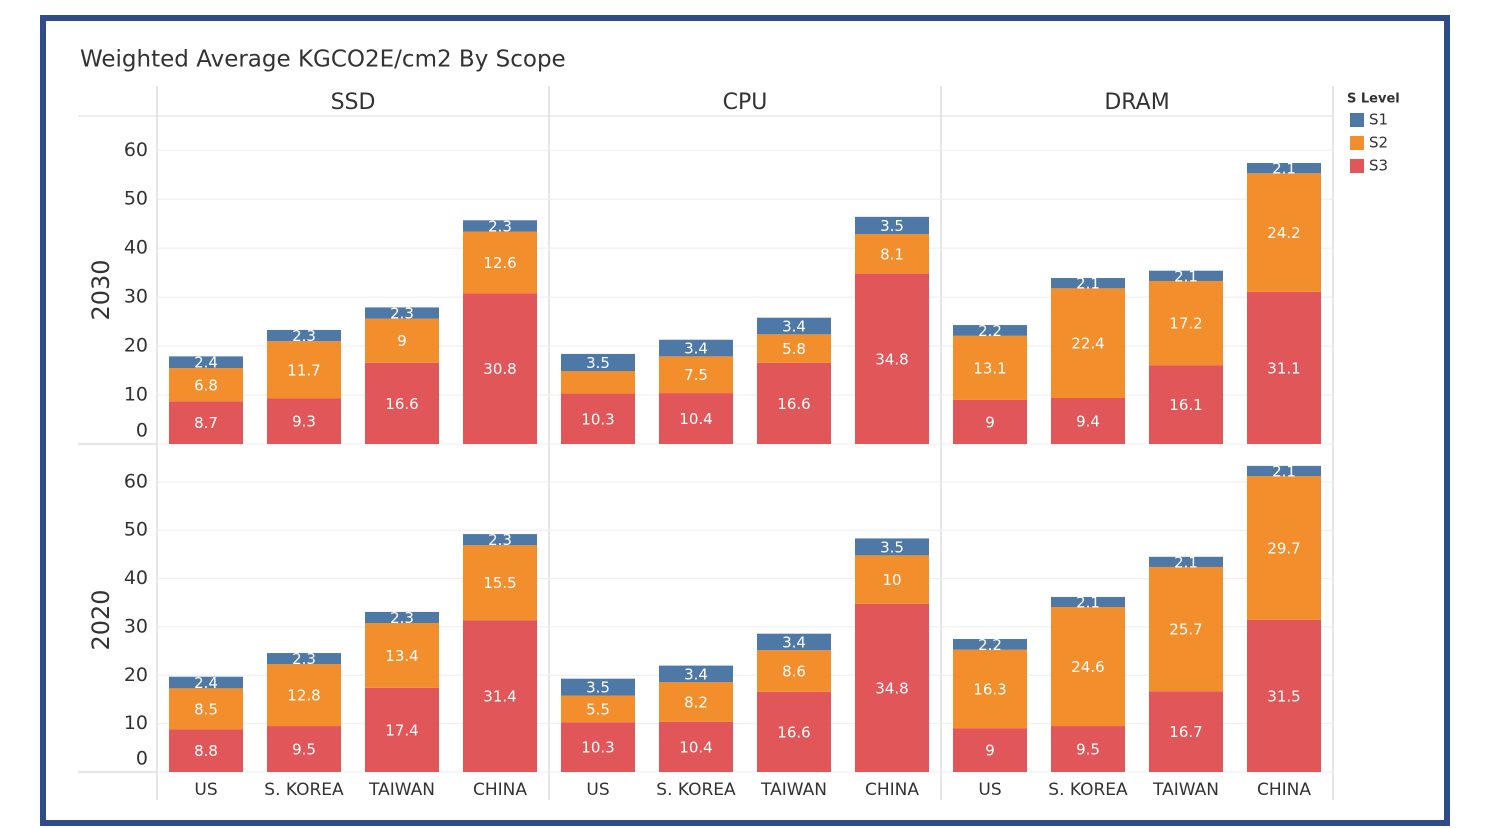 This screenshot has height=828, width=1494. I want to click on value-label: 31.1, so click(1283, 368).